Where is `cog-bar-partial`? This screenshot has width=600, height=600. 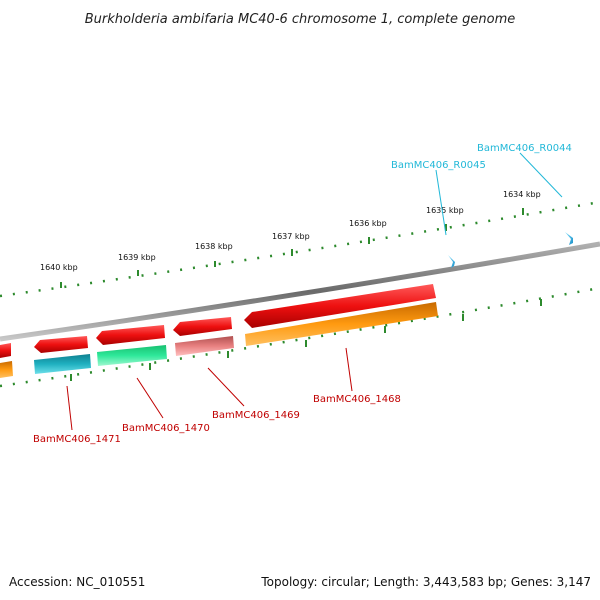
cog-bar-partial is located at coordinates (6, 369).